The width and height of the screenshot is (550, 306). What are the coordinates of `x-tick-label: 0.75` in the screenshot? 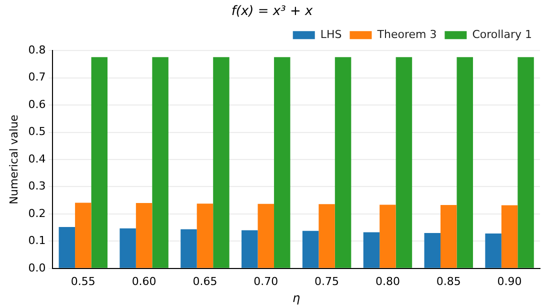 It's located at (327, 281).